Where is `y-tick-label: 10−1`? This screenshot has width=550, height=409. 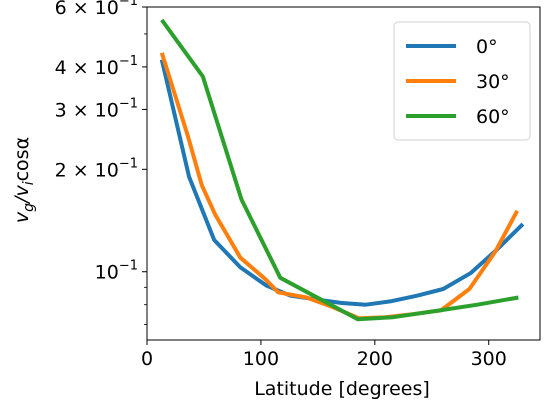
y-tick-label: 10−1 is located at coordinates (116, 271).